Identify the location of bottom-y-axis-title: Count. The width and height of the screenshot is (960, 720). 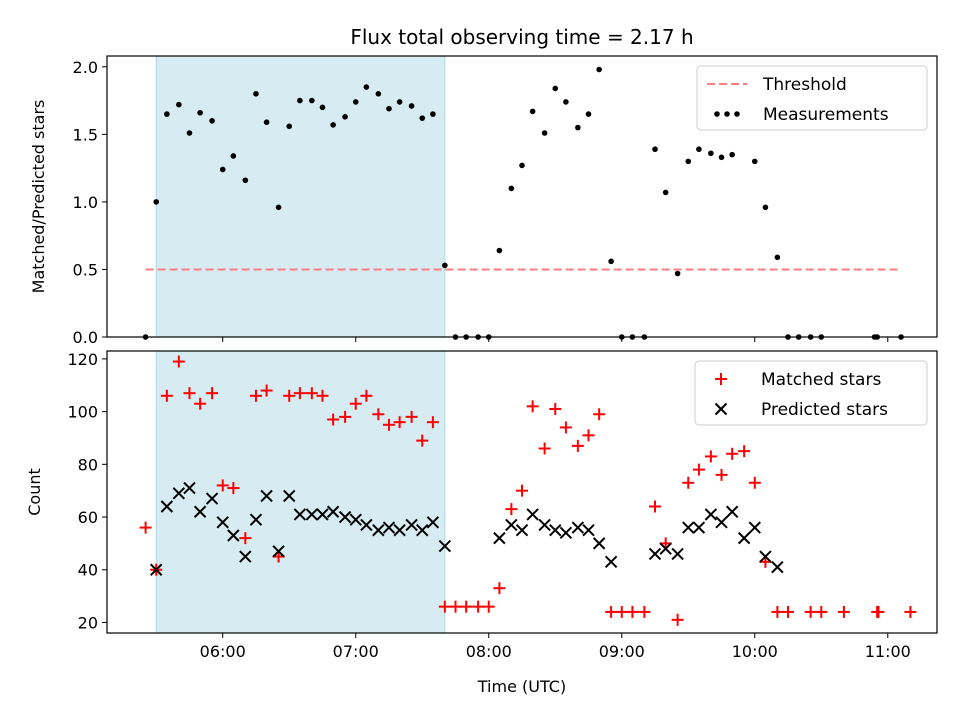
(34, 492).